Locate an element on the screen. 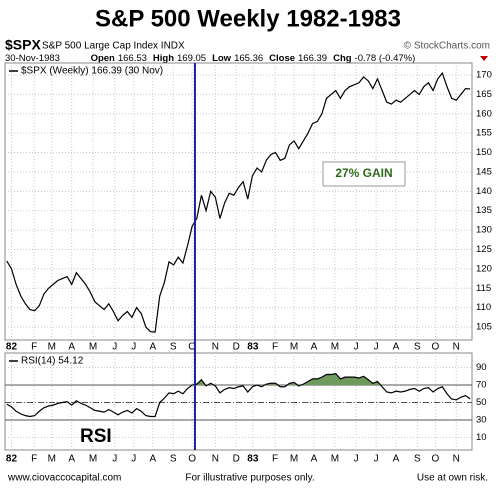 Image resolution: width=496 pixels, height=495 pixels. y-tick-label: 90 is located at coordinates (481, 367).